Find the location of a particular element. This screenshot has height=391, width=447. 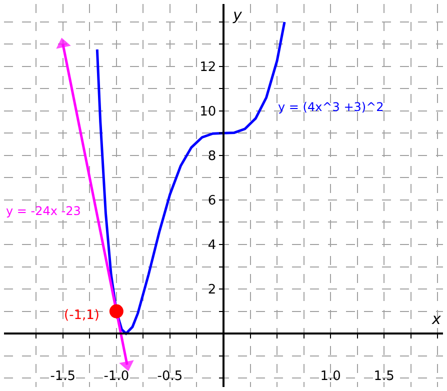

x-axis-title: x is located at coordinates (436, 319).